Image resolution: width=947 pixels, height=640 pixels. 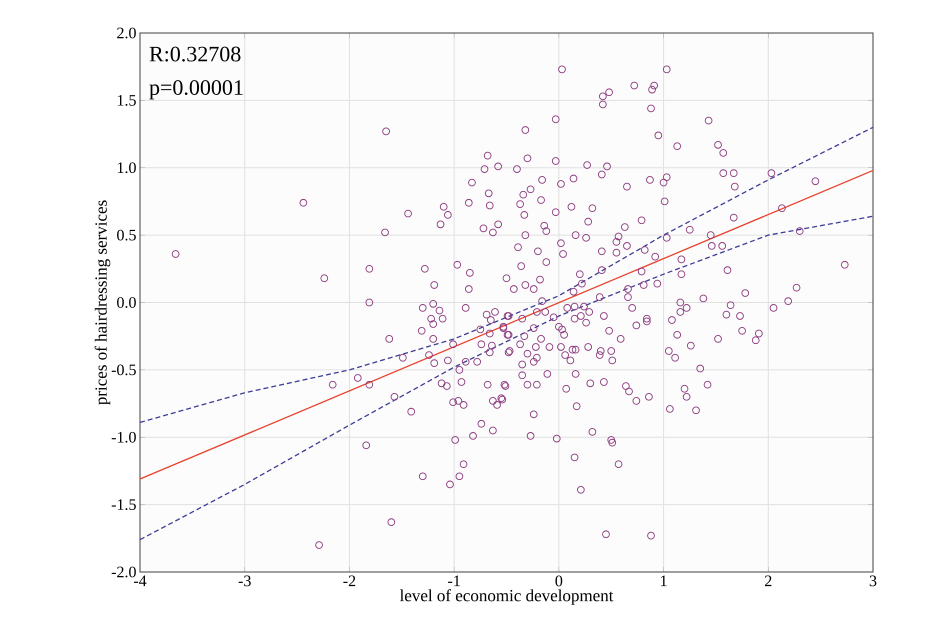 What do you see at coordinates (124, 572) in the screenshot?
I see `y-tick-label: -2.0` at bounding box center [124, 572].